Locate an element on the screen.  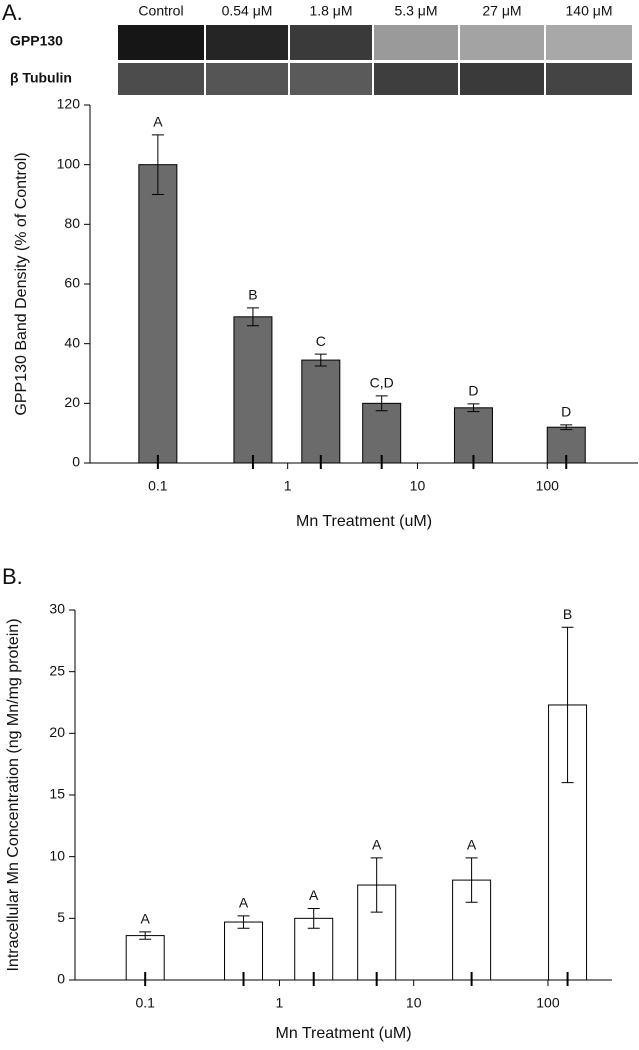
blot-row-label: β Tubulin is located at coordinates (41, 78).